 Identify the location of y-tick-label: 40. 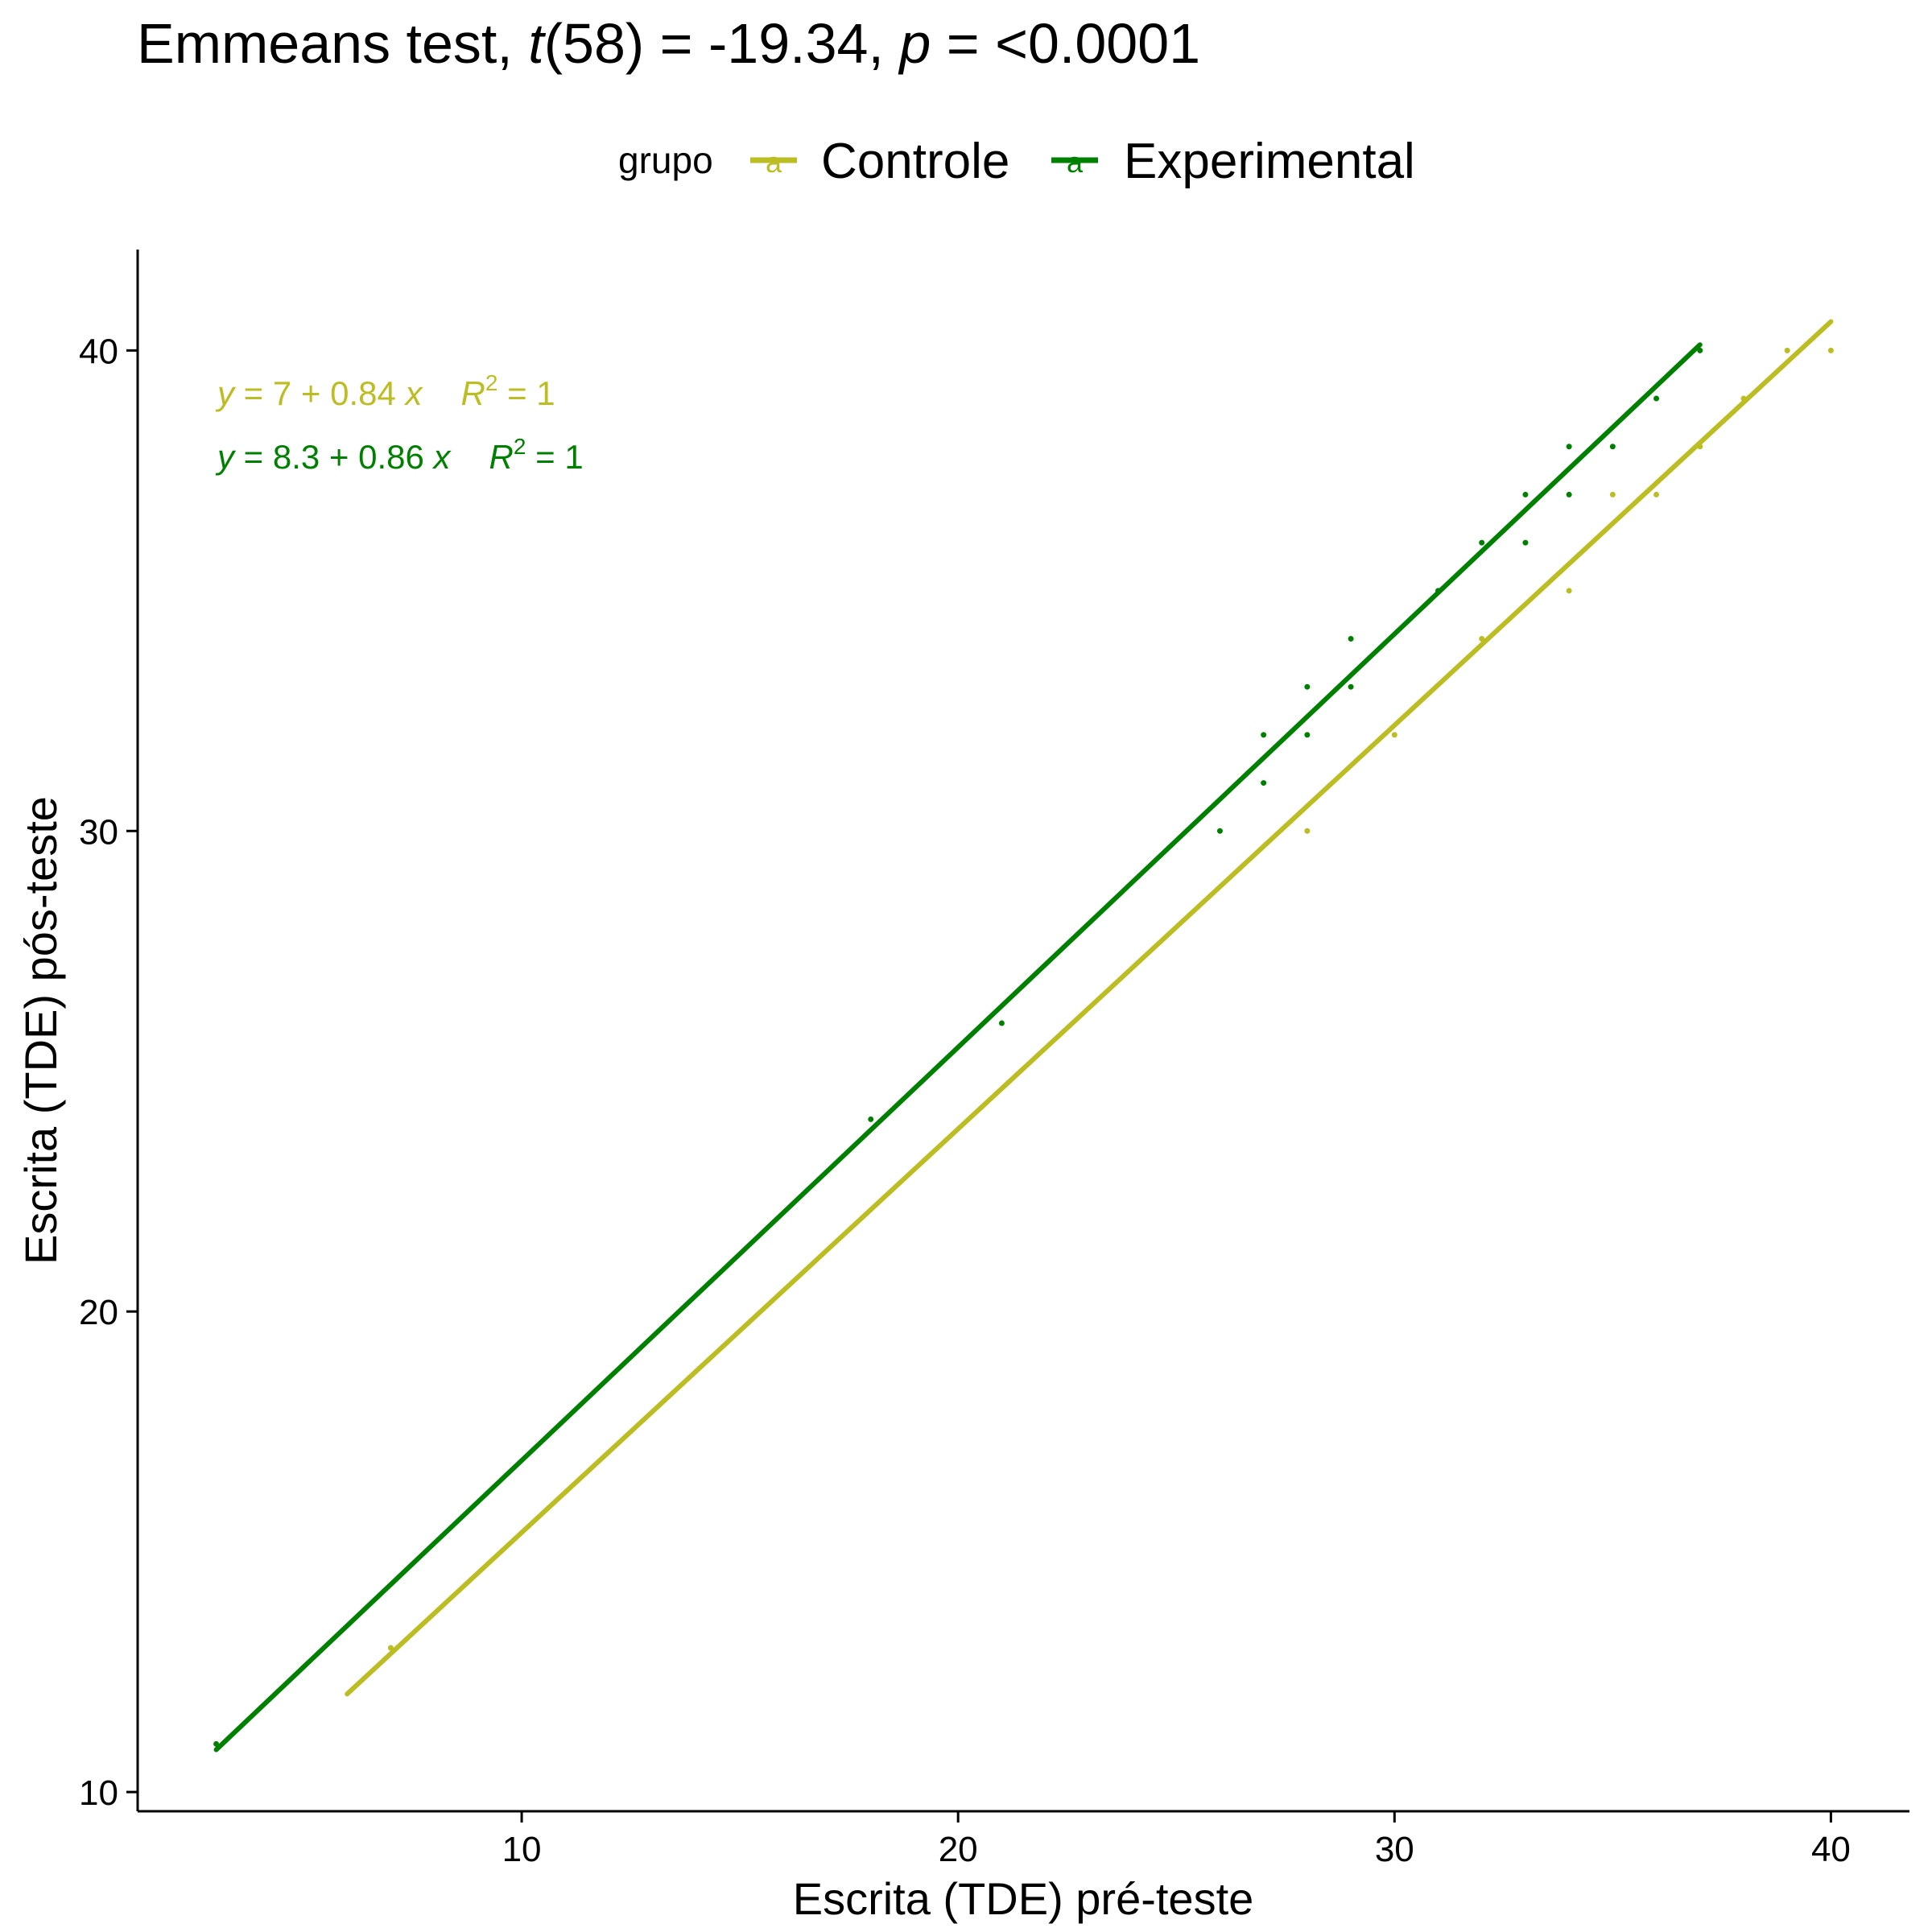
(98, 351).